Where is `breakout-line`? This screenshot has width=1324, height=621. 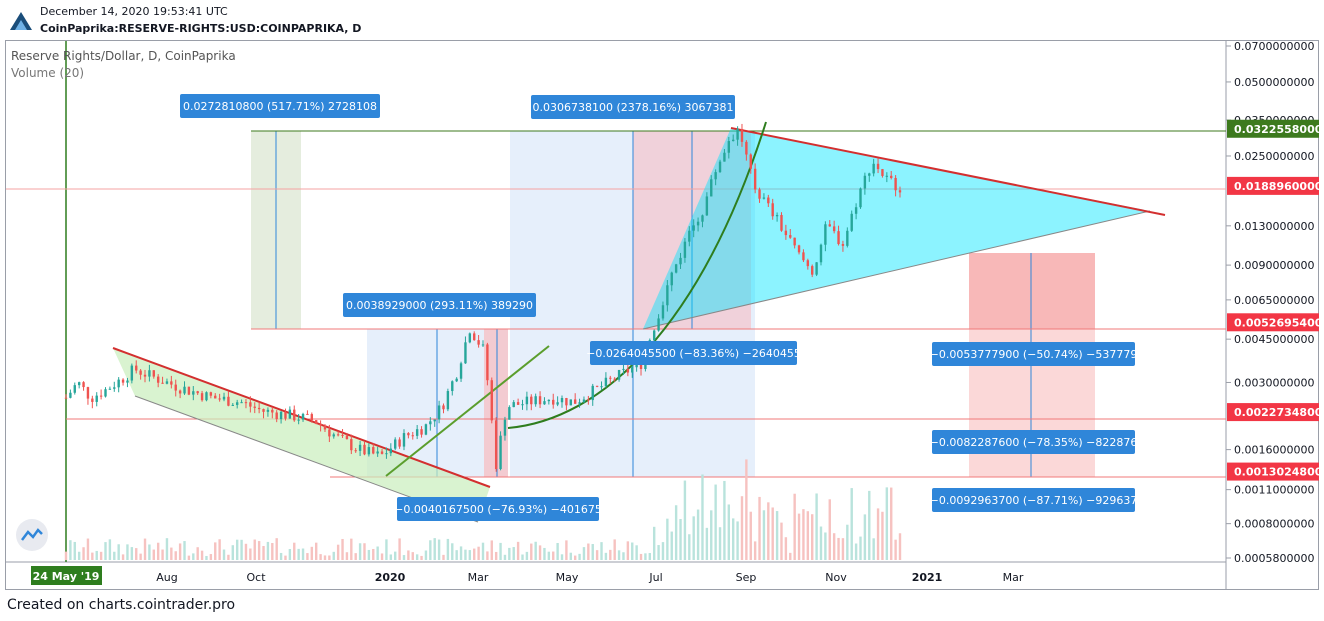
breakout-line is located at coordinates (467, 411).